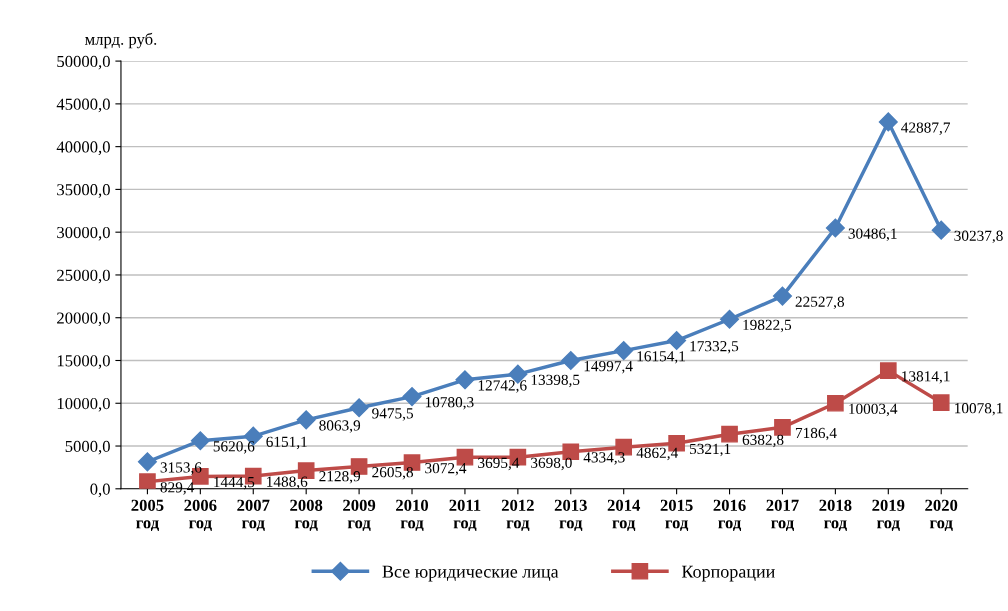 The width and height of the screenshot is (1008, 611). Describe the element at coordinates (470, 573) in the screenshot. I see `legend-label: Все юридические лица` at that location.